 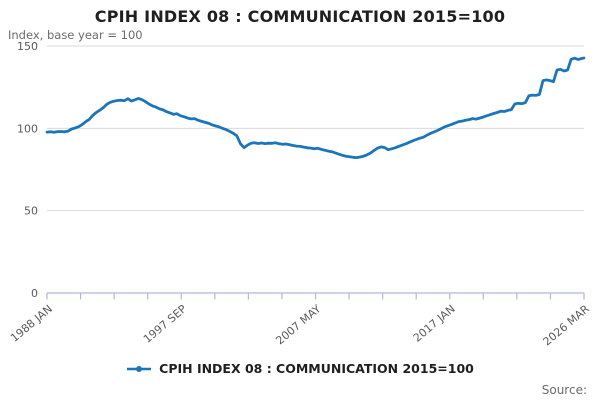 What do you see at coordinates (31, 323) in the screenshot?
I see `x-tick-label: 1988 JAN` at bounding box center [31, 323].